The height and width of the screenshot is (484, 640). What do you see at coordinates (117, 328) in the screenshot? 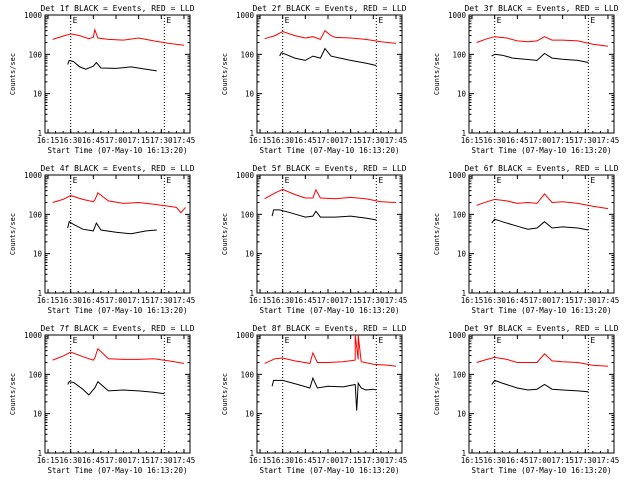
I see `panel-title: Det 7f BLACK = Events, RED = LLD` at bounding box center [117, 328].